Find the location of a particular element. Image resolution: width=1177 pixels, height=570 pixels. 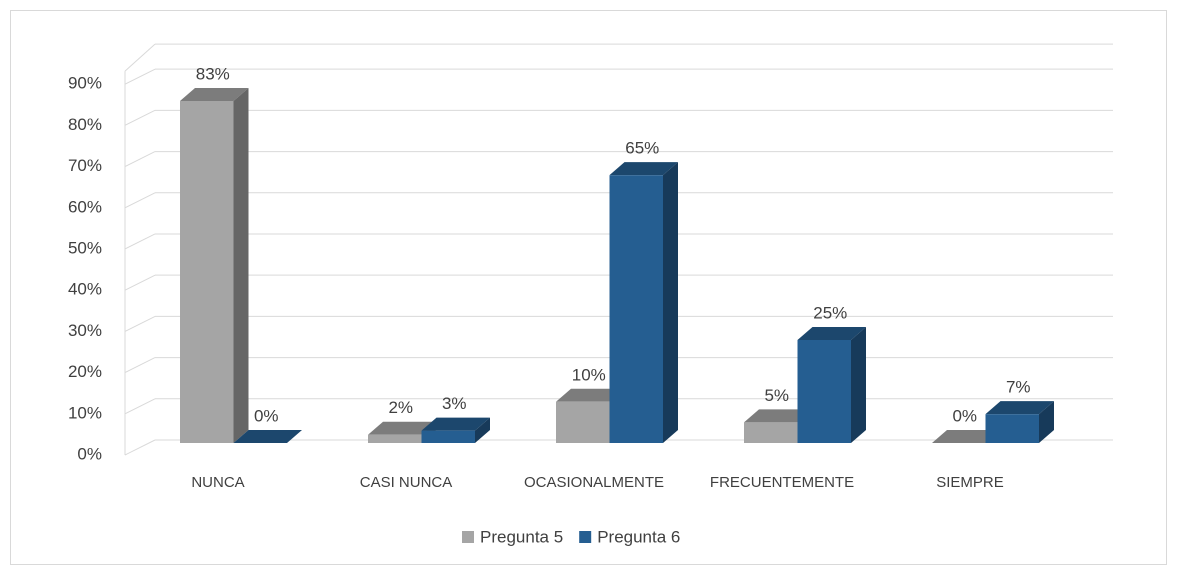

data-label: 25% is located at coordinates (830, 312).